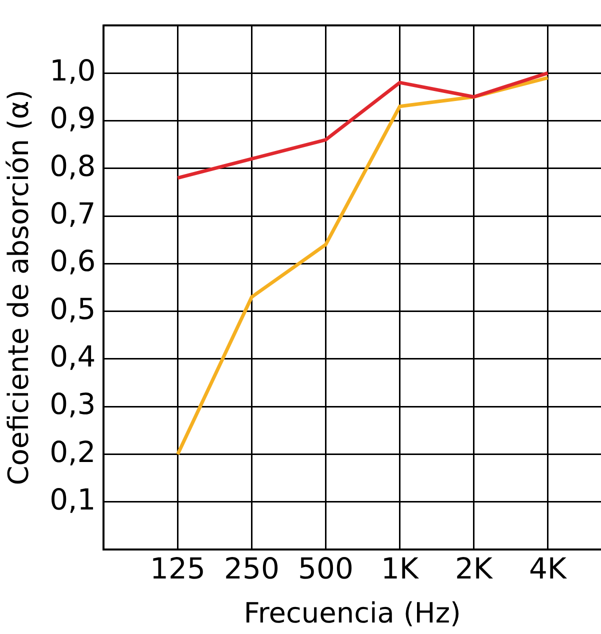 This screenshot has width=601, height=634. Describe the element at coordinates (73, 213) in the screenshot. I see `y-tick-label: 0,7` at that location.